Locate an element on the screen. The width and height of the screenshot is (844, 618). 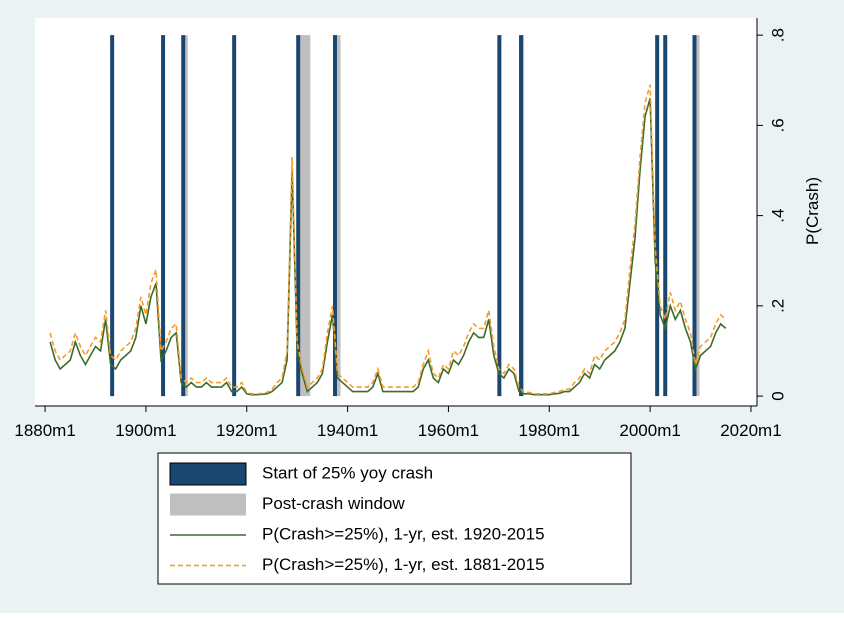
legend-label: Start of 25% yoy crash is located at coordinates (347, 472).